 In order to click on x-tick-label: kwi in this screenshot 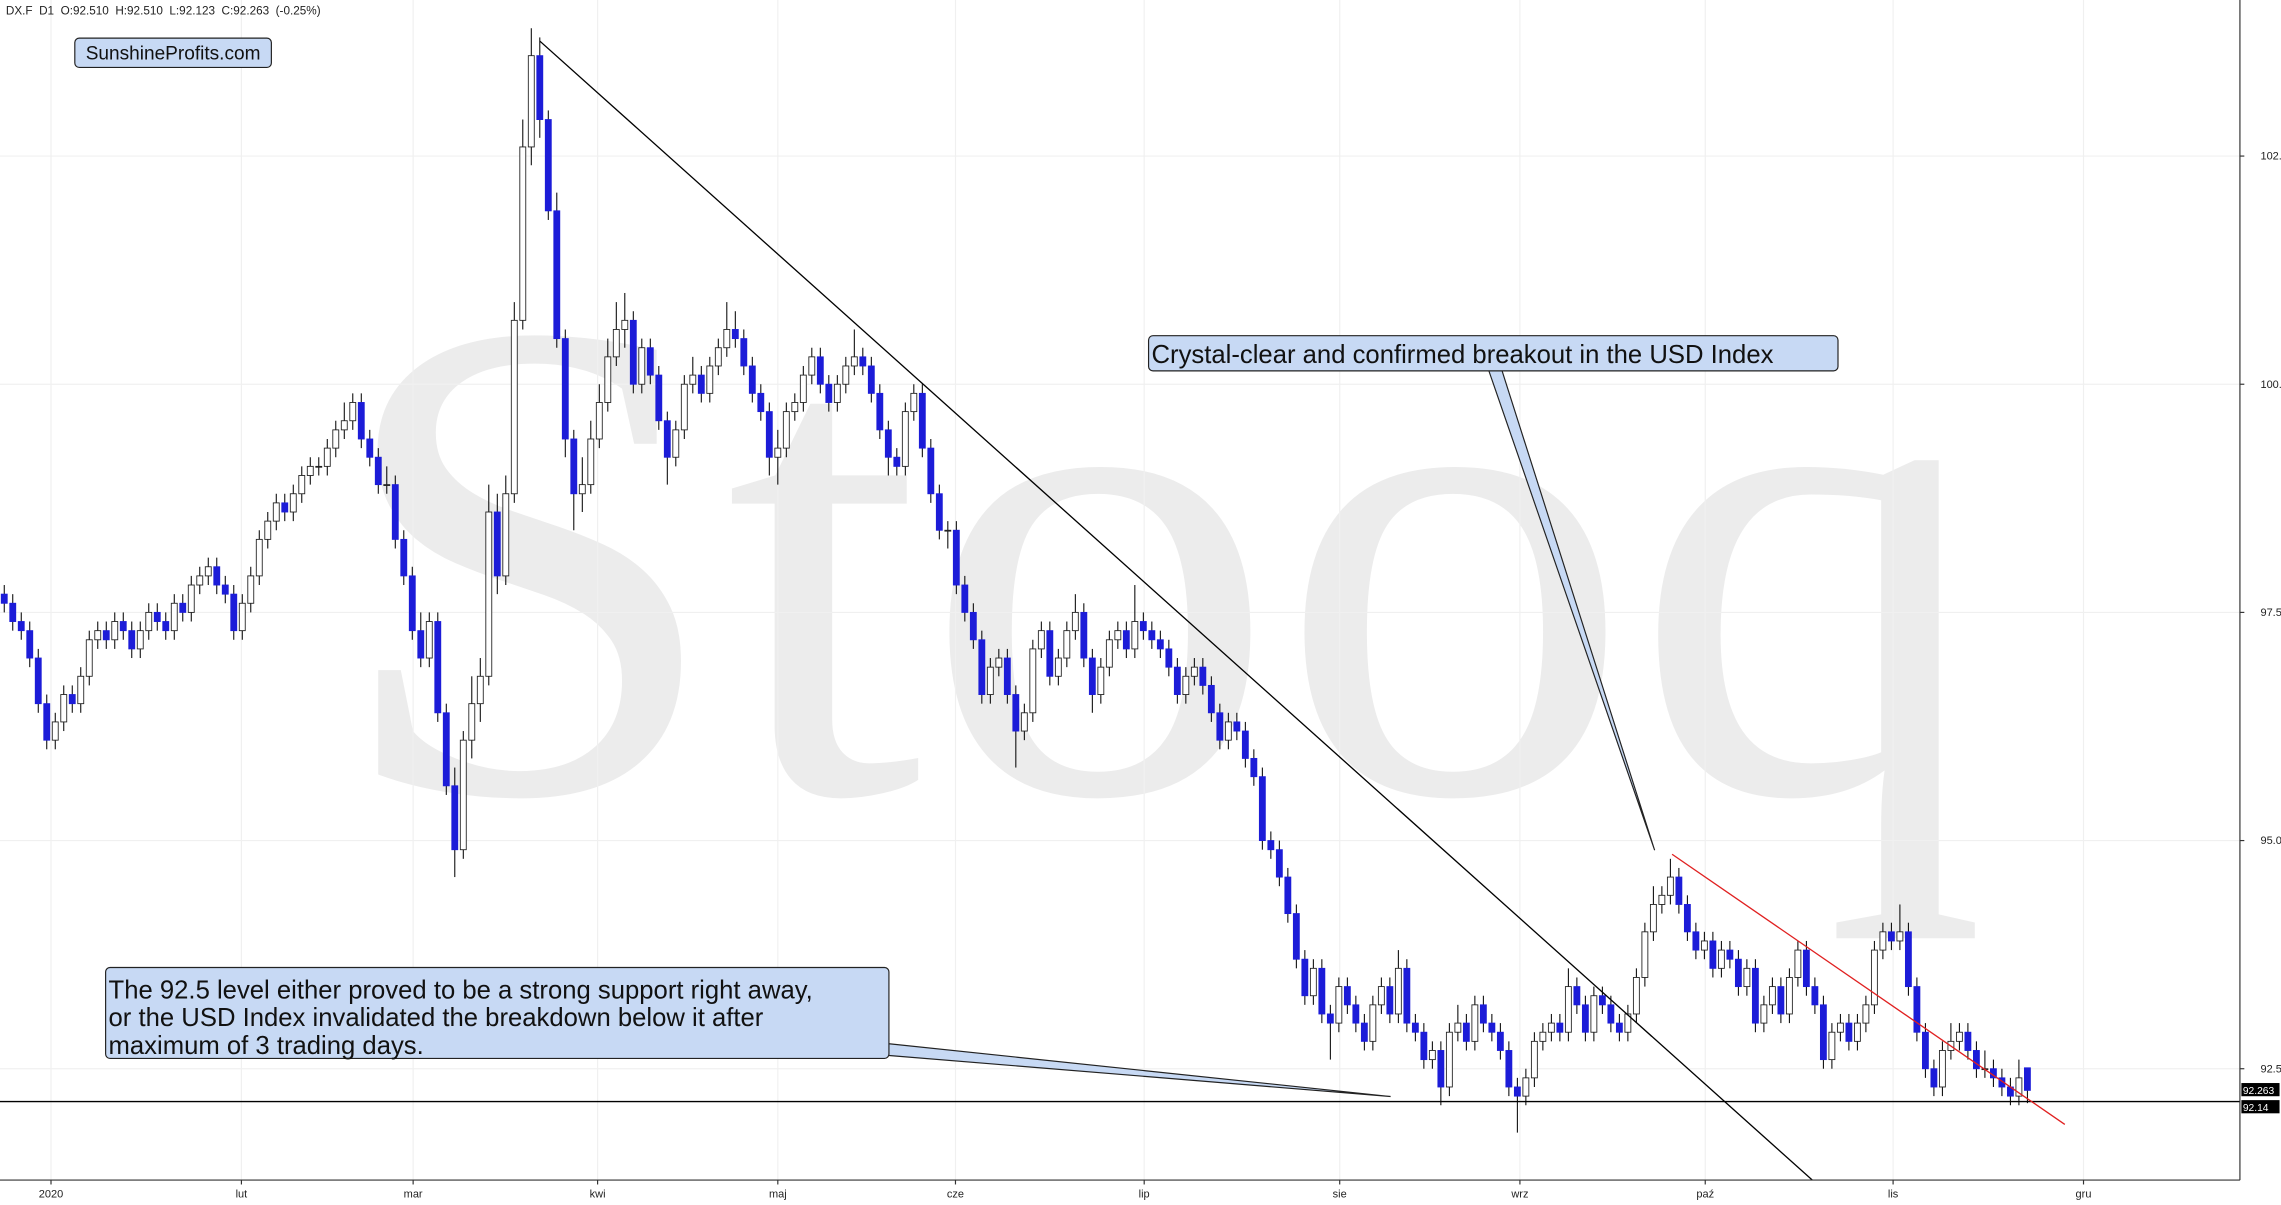, I will do `click(598, 1195)`.